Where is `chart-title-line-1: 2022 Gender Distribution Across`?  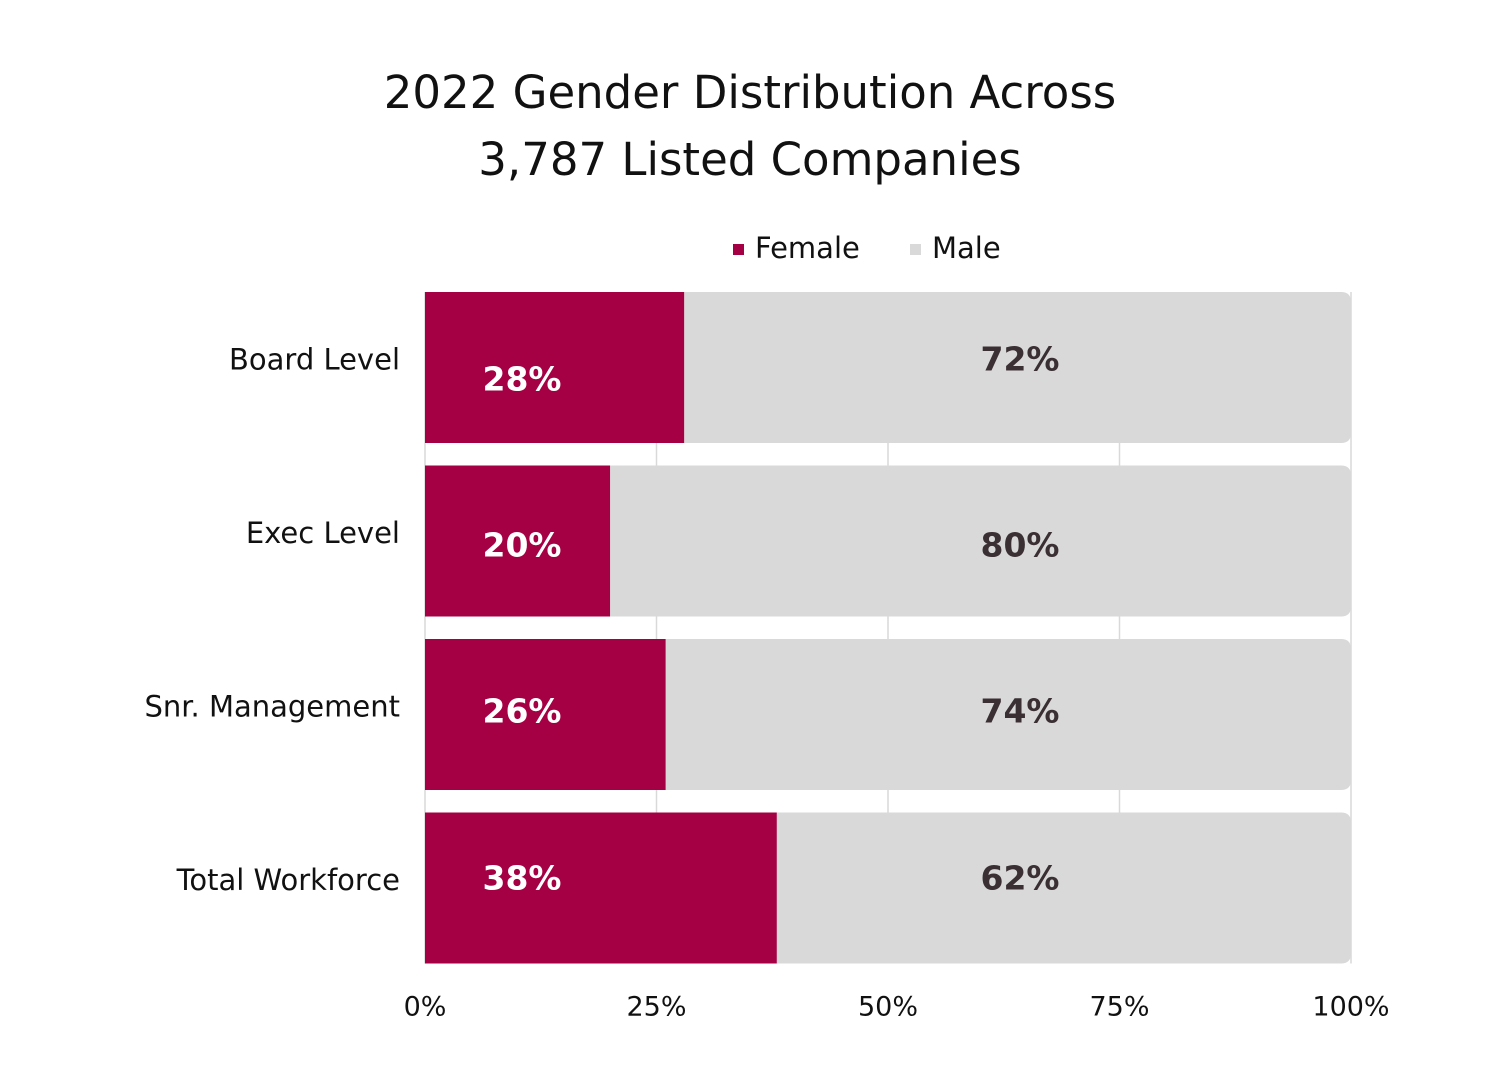
chart-title-line-1: 2022 Gender Distribution Across is located at coordinates (750, 92).